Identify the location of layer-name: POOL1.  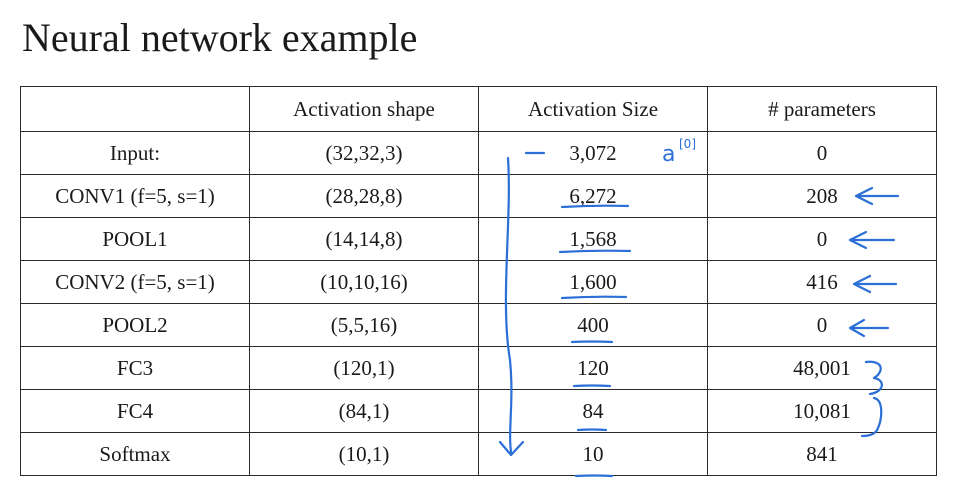
(135, 239).